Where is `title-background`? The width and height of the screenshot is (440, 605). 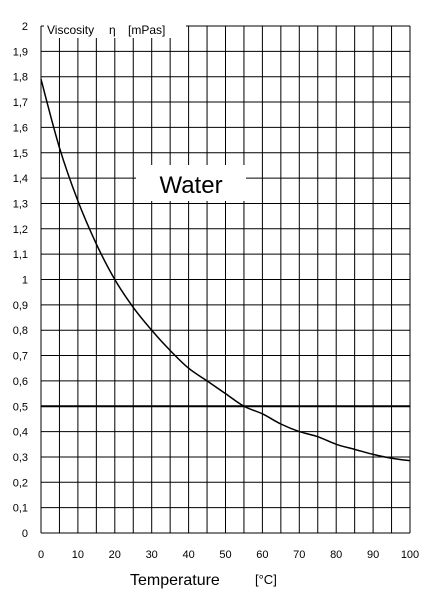 title-background is located at coordinates (191, 183).